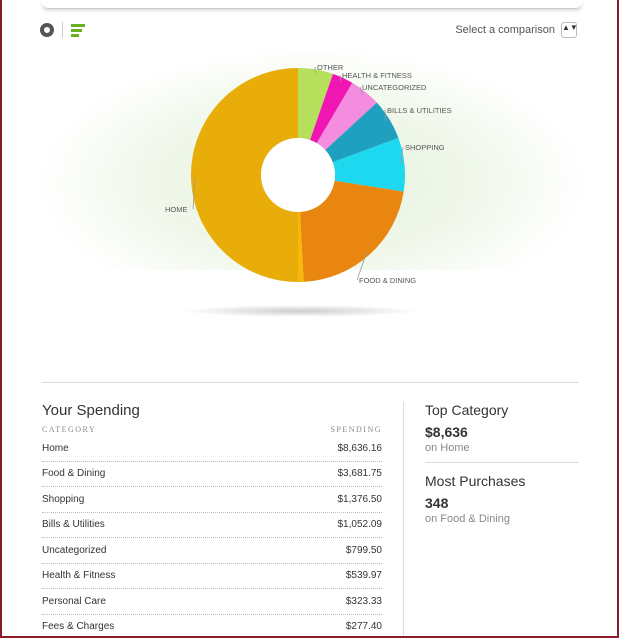 The height and width of the screenshot is (640, 619). What do you see at coordinates (69, 429) in the screenshot?
I see `category-header: Category` at bounding box center [69, 429].